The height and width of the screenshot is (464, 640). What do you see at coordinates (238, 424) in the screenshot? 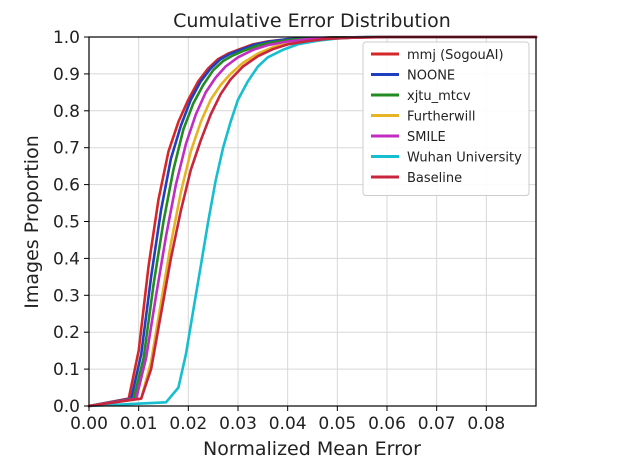
I see `x-tick-label: 0.03` at bounding box center [238, 424].